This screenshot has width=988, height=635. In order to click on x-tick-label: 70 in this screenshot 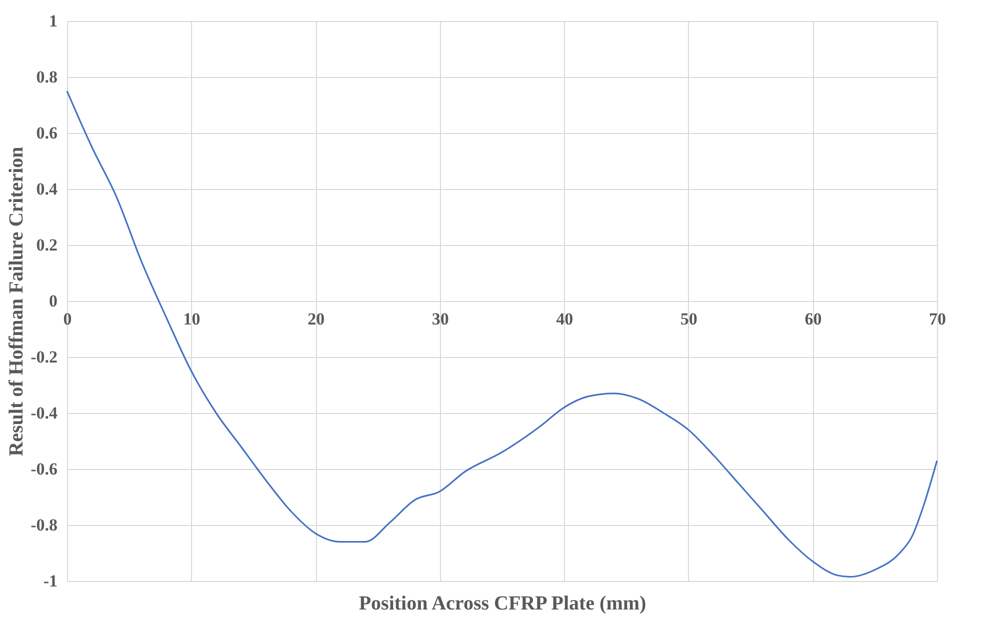, I will do `click(937, 319)`.